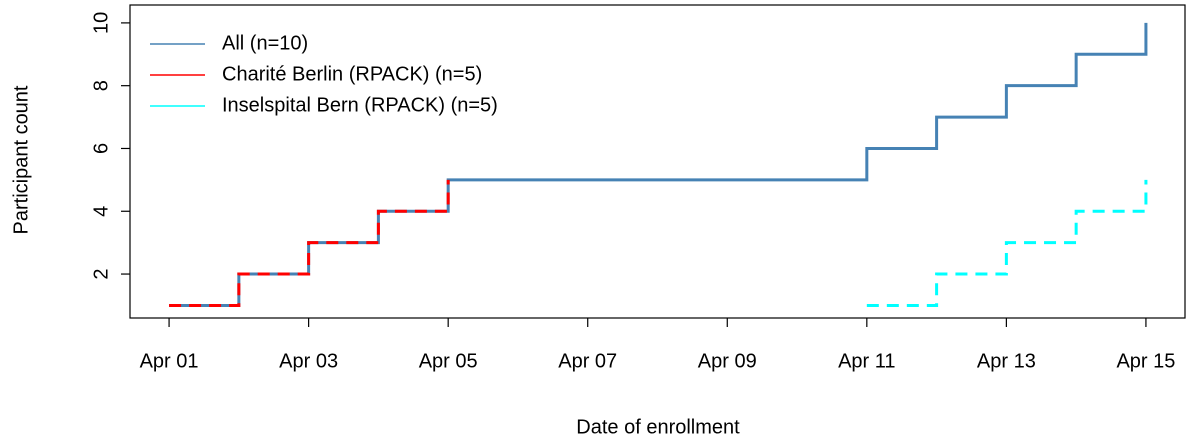 This screenshot has width=1189, height=446. I want to click on x-tick-label: Apr 05, so click(448, 361).